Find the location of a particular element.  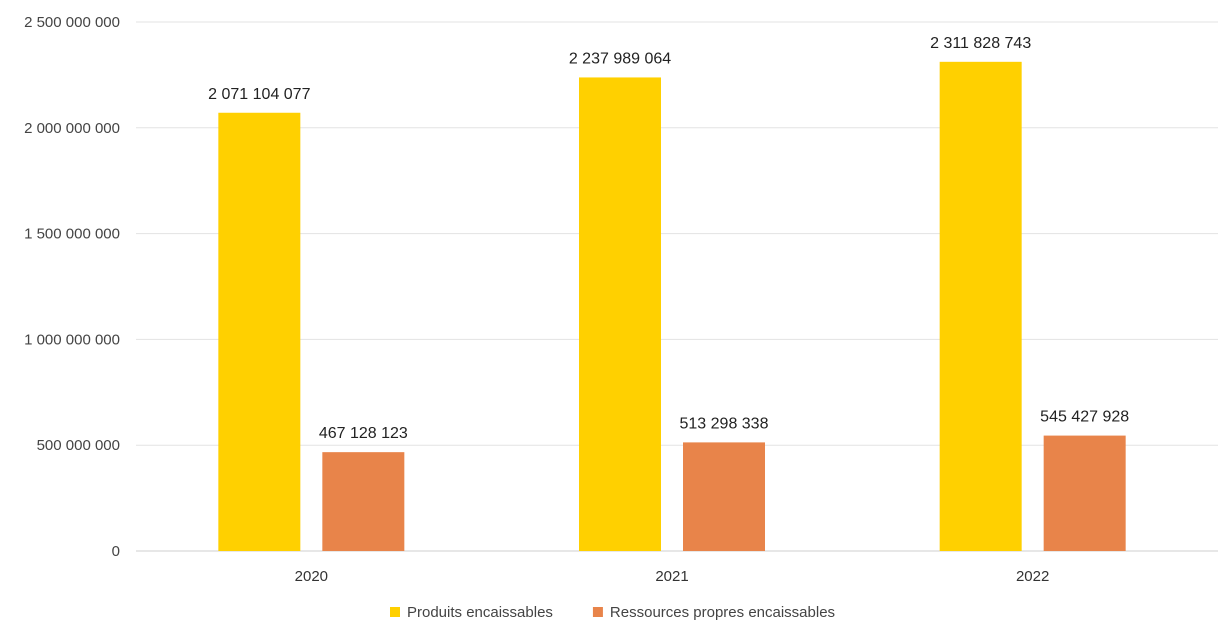

y-tick-label: 1 500 000 000 is located at coordinates (72, 234).